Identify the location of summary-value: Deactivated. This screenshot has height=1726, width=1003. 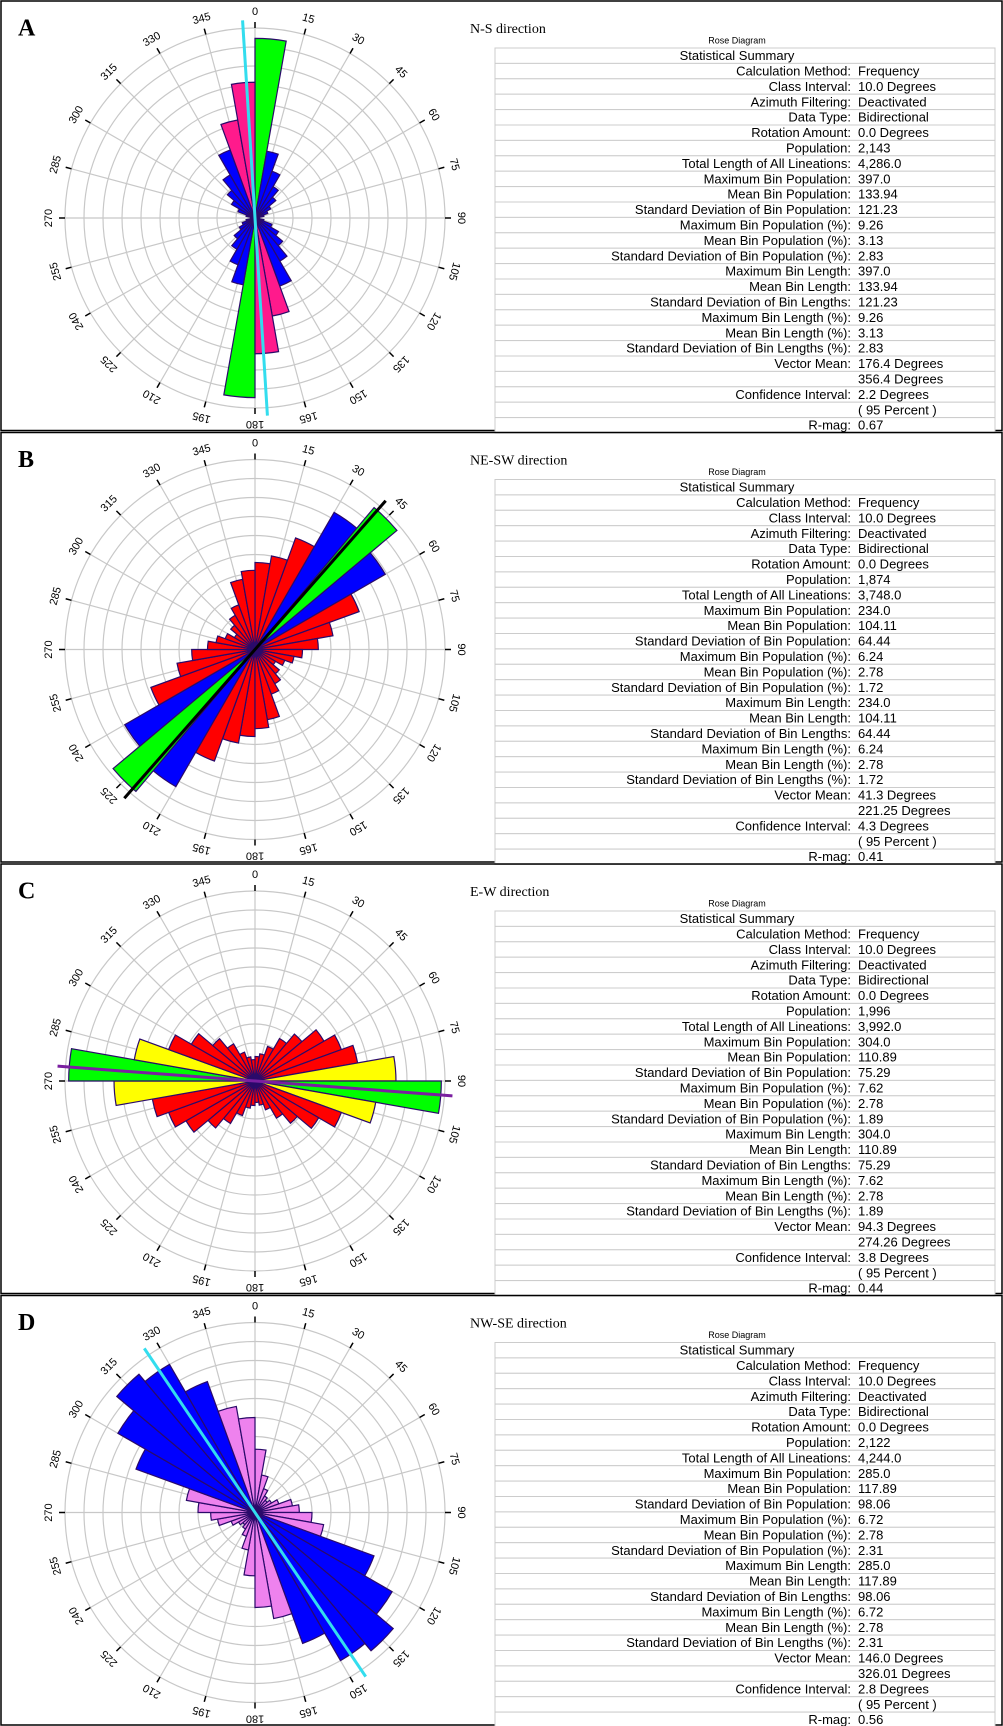
(892, 964).